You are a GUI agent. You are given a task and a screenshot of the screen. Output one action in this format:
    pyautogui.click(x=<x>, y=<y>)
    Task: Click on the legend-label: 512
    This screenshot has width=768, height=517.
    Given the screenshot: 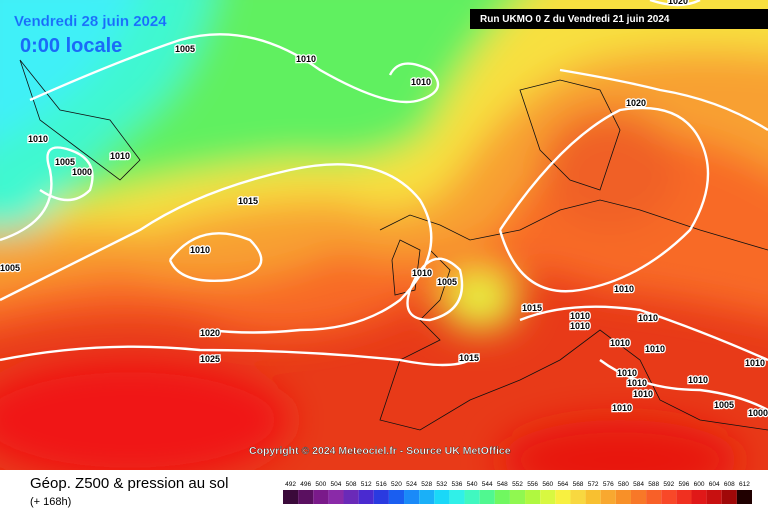 What is the action you would take?
    pyautogui.click(x=366, y=484)
    